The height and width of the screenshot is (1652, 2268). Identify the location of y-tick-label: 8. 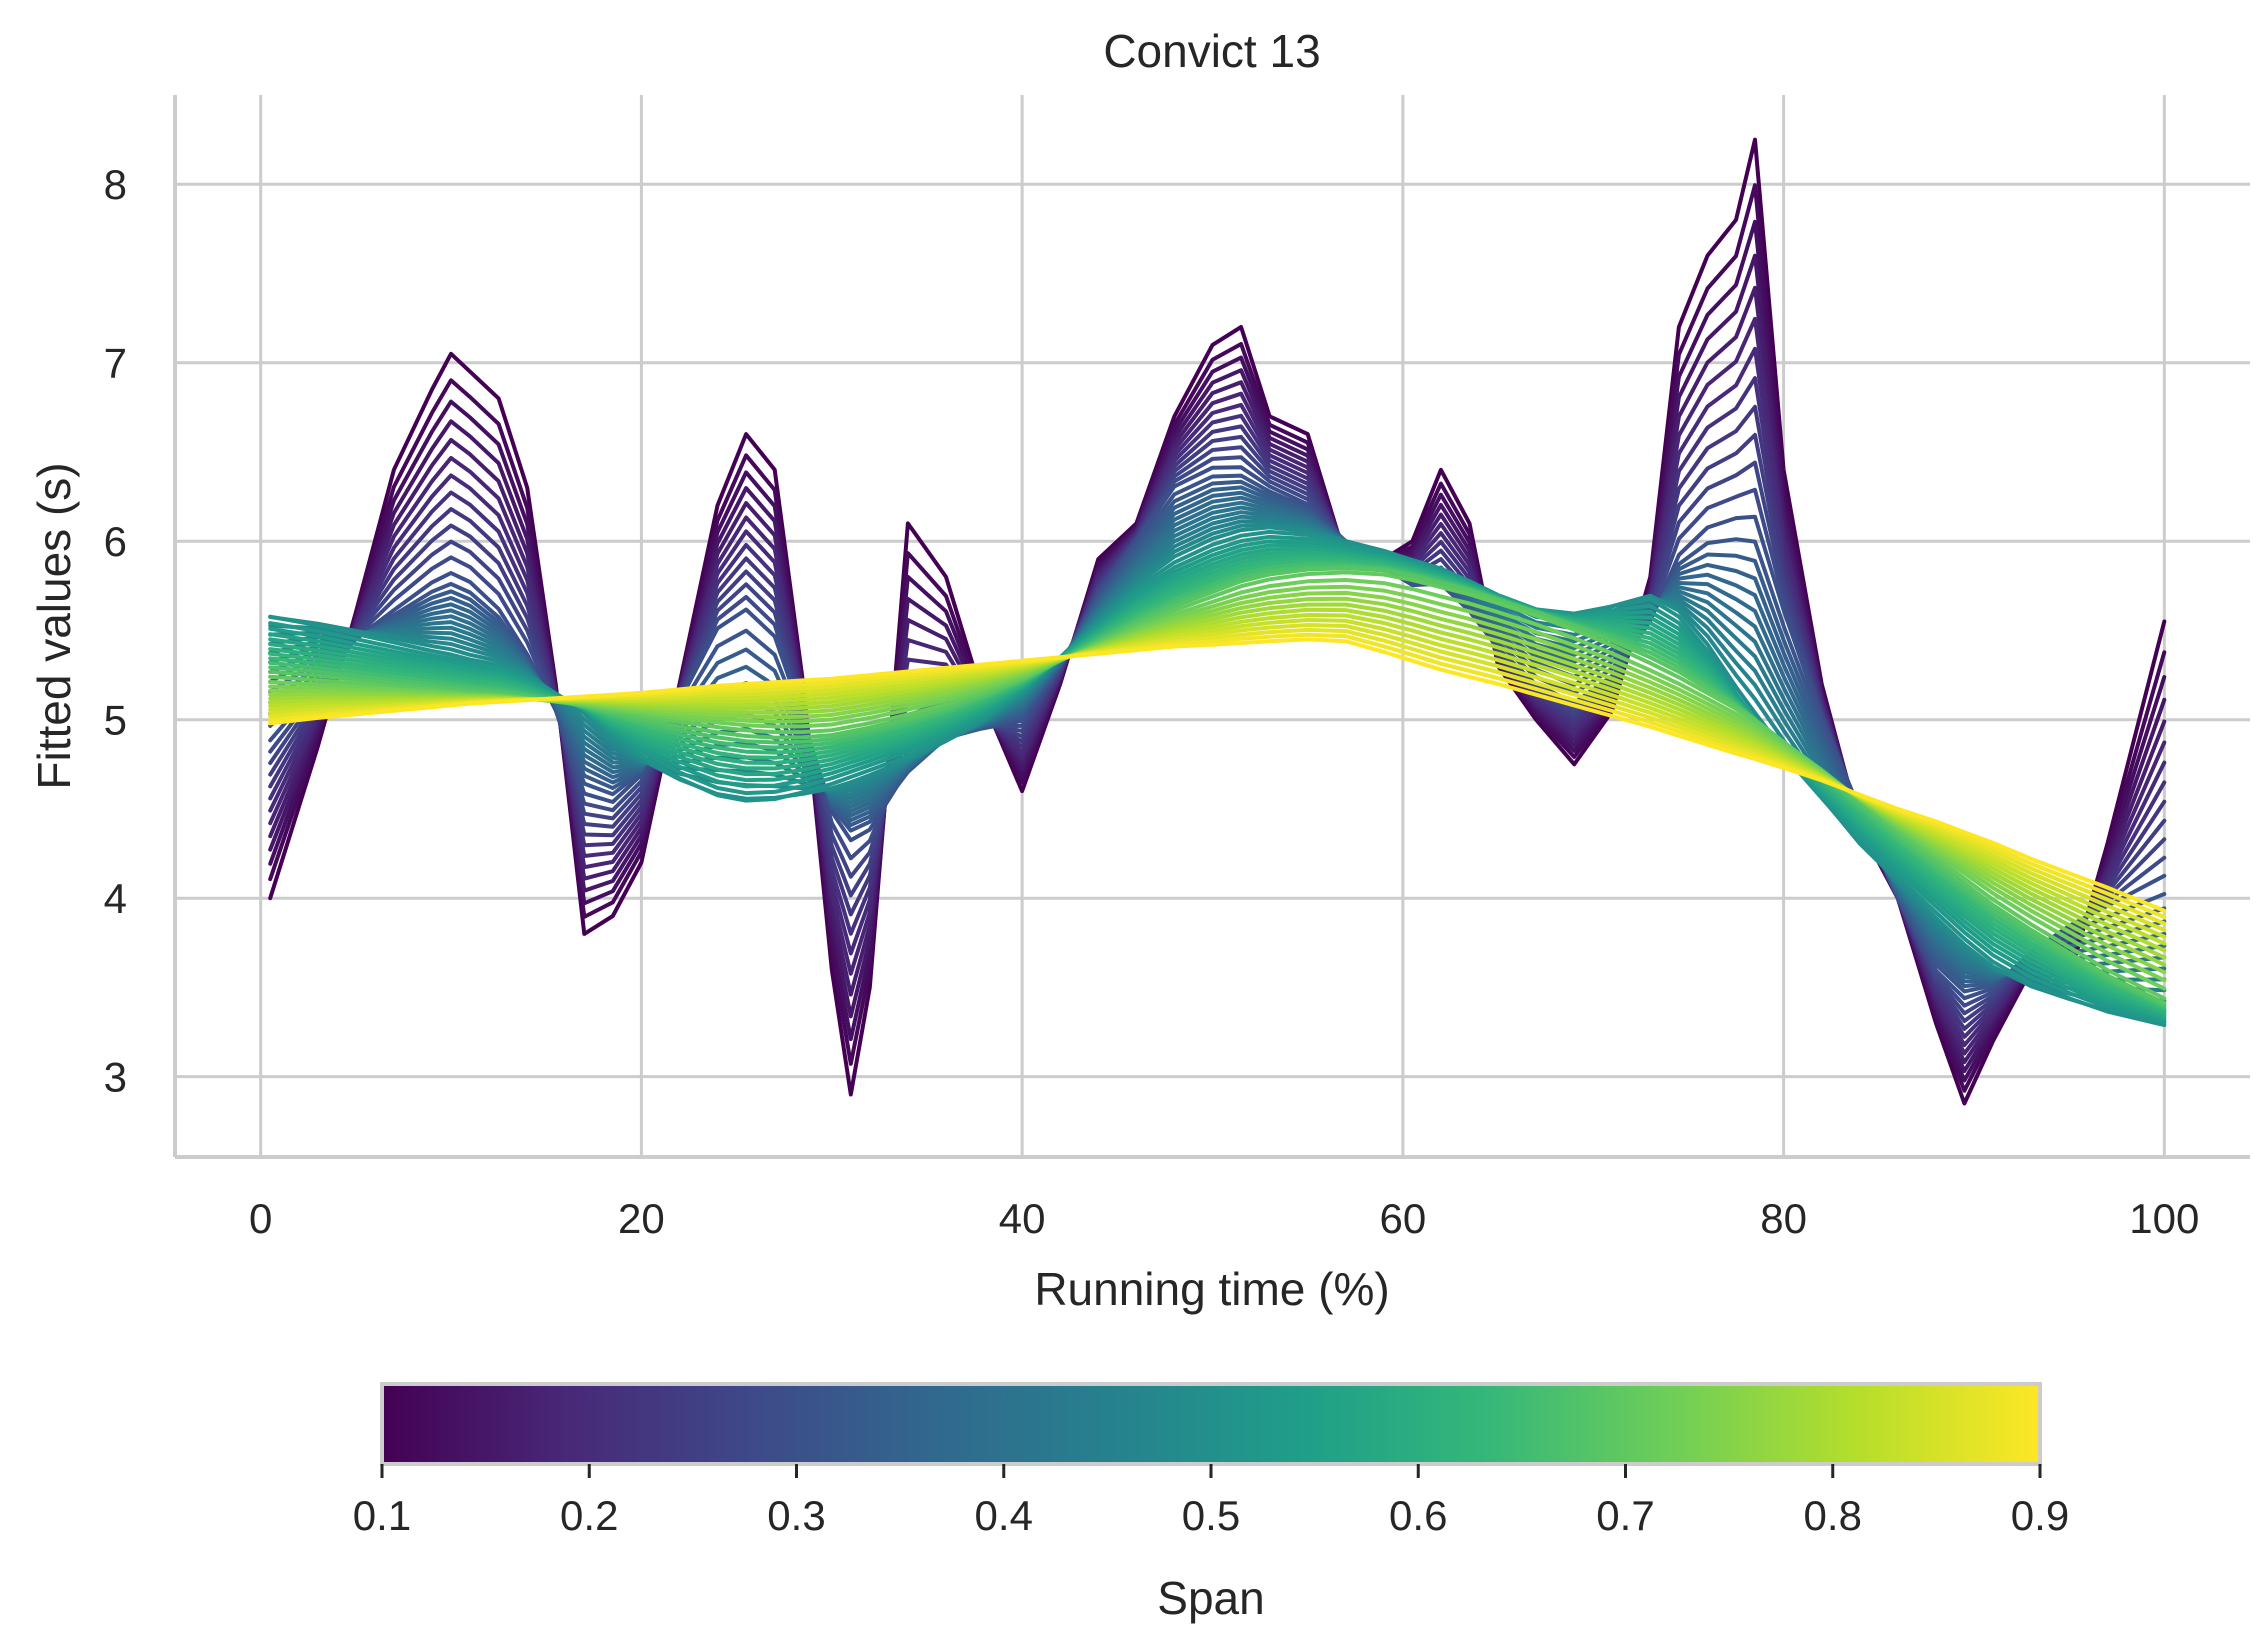
(115, 184).